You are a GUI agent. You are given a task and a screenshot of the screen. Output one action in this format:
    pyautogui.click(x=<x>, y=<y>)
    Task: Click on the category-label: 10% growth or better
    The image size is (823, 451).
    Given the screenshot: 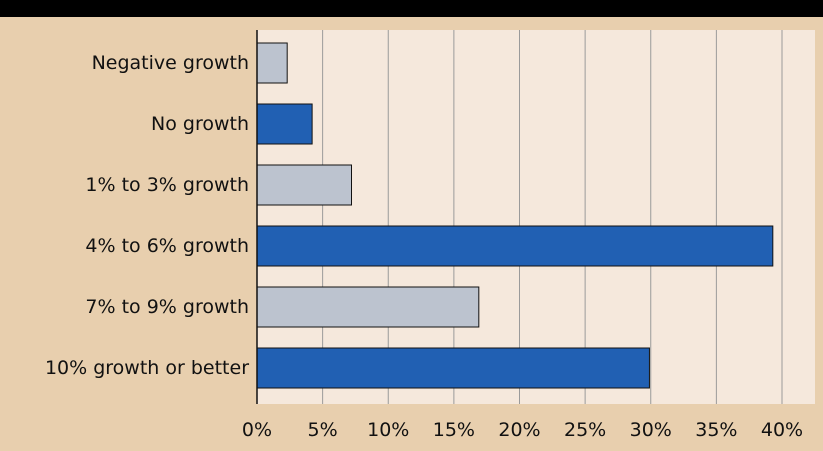 What is the action you would take?
    pyautogui.click(x=147, y=368)
    